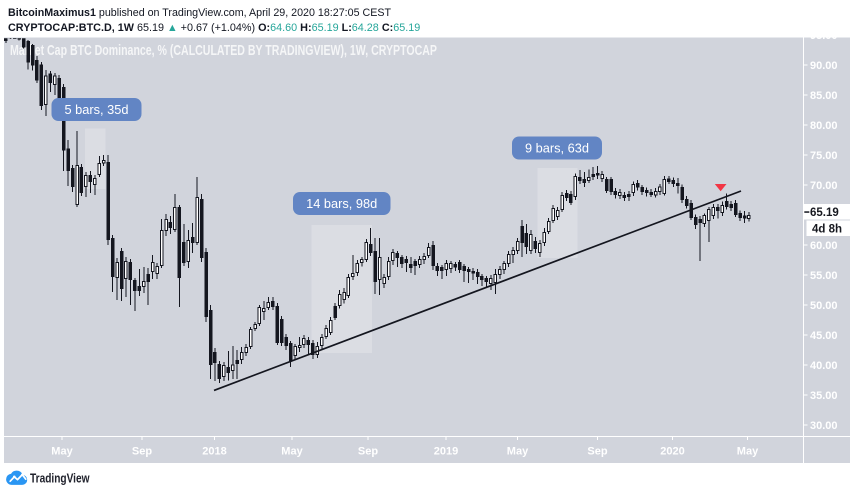 The image size is (850, 498). Describe the element at coordinates (824, 213) in the screenshot. I see `svg-text: 65.19` at that location.